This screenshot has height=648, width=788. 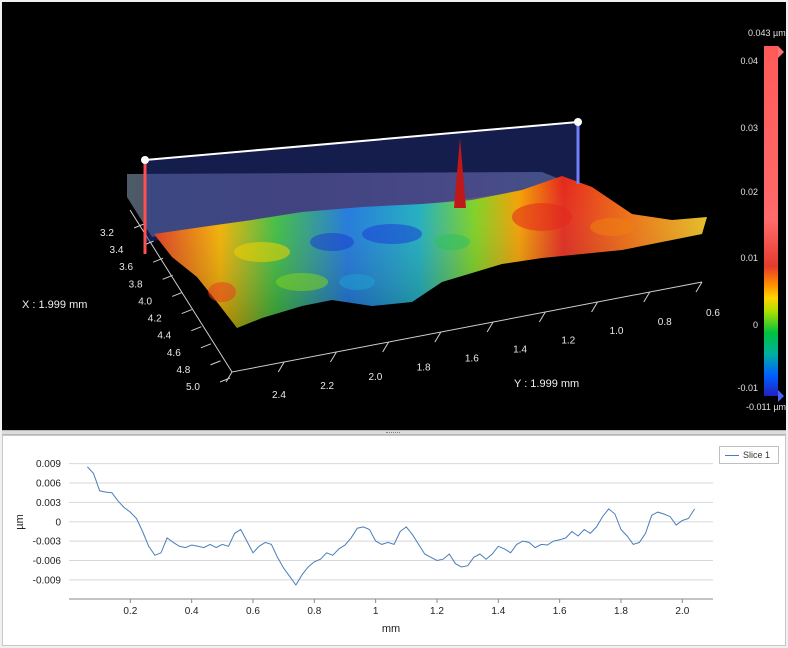 I want to click on x-axis-tick-label: 3.2, so click(x=107, y=233).